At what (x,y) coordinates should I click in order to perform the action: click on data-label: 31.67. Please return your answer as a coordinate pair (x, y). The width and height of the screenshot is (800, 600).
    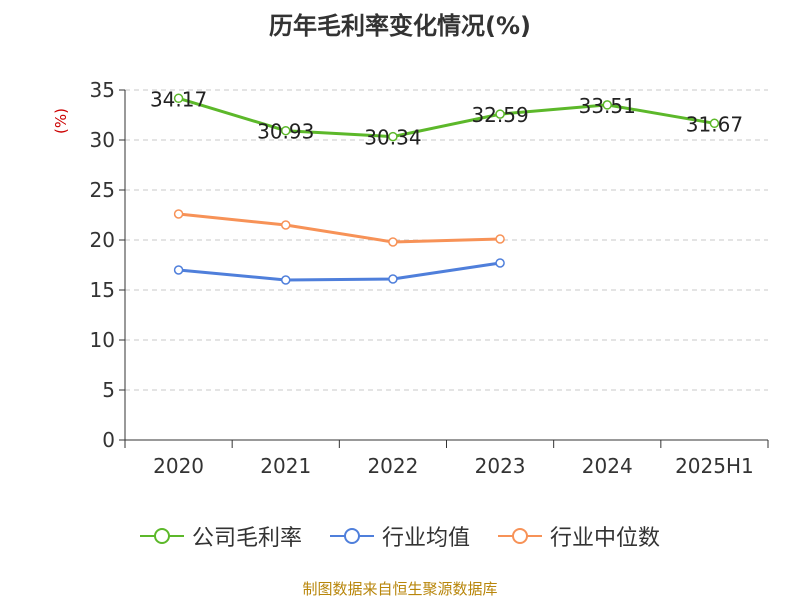
    Looking at the image, I should click on (714, 124).